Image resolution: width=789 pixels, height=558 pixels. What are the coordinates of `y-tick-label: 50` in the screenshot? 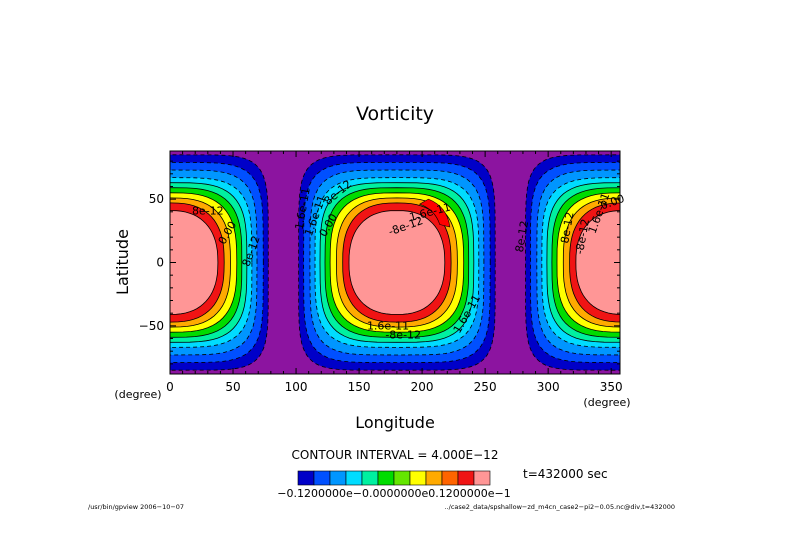 It's located at (156, 199).